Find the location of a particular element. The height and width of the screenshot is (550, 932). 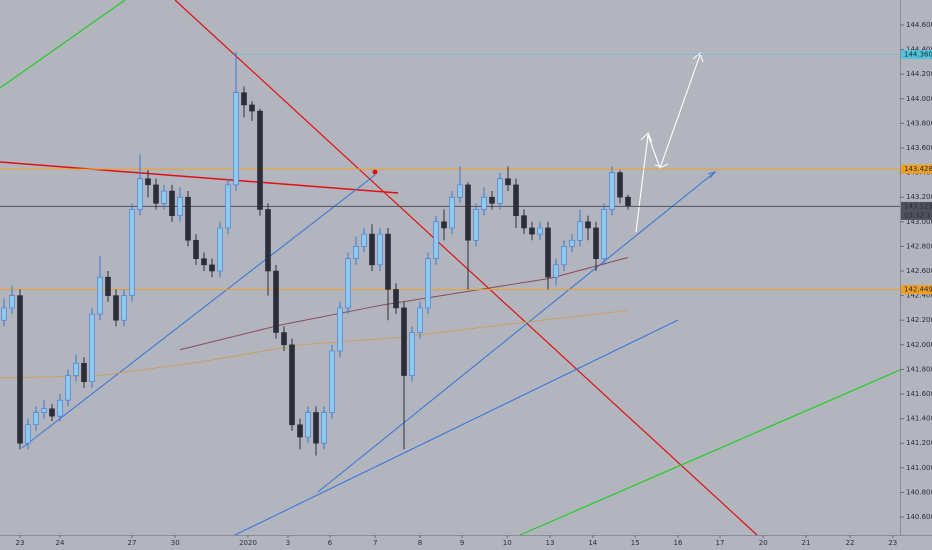

y-tick-label: 144.400 is located at coordinates (919, 50).